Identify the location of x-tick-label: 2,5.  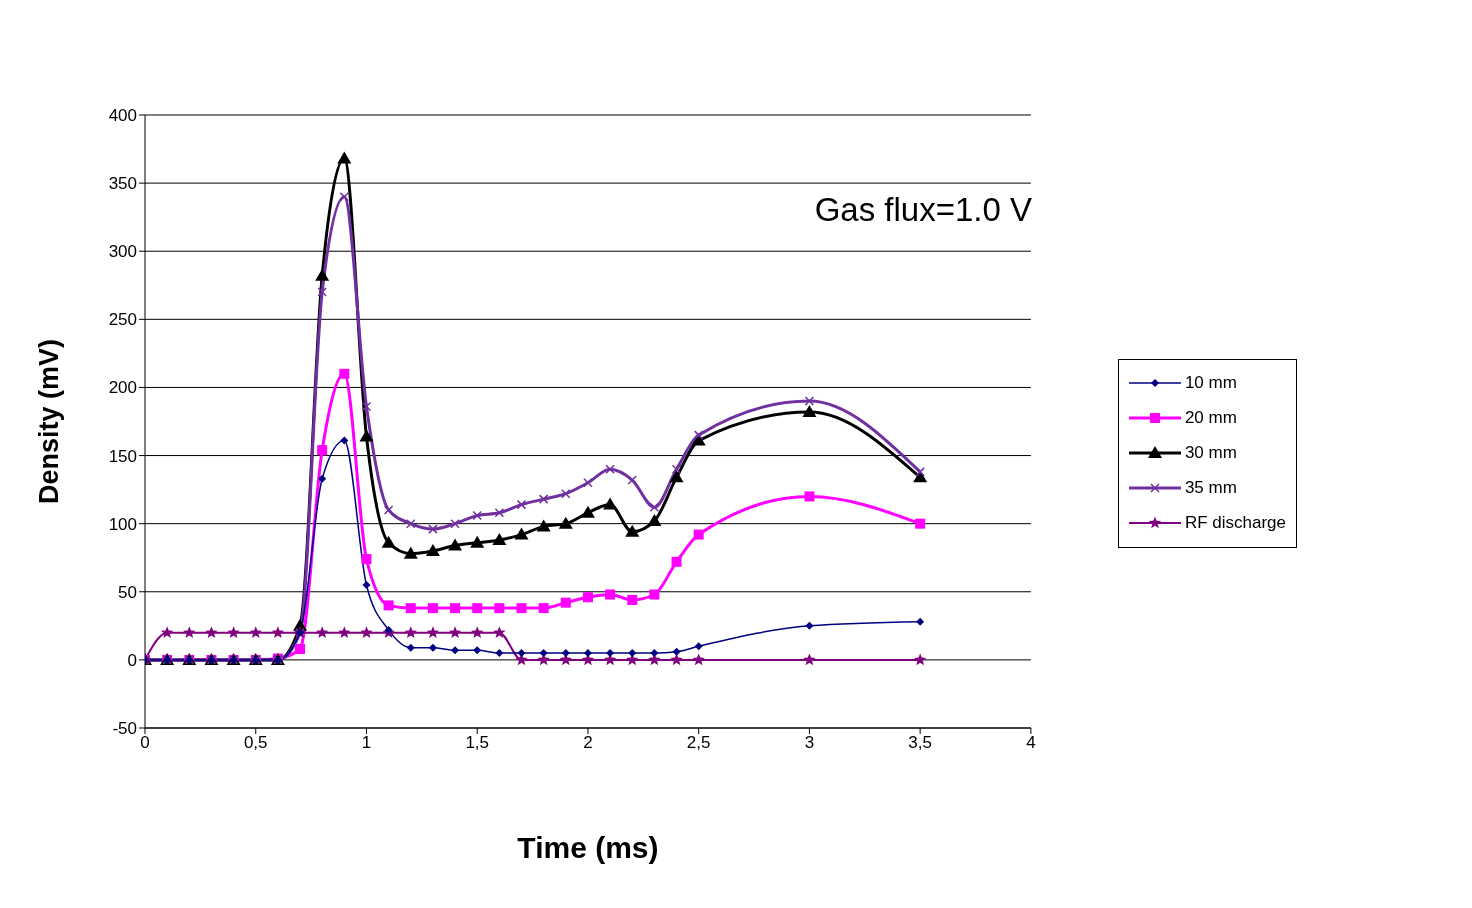
(698, 743).